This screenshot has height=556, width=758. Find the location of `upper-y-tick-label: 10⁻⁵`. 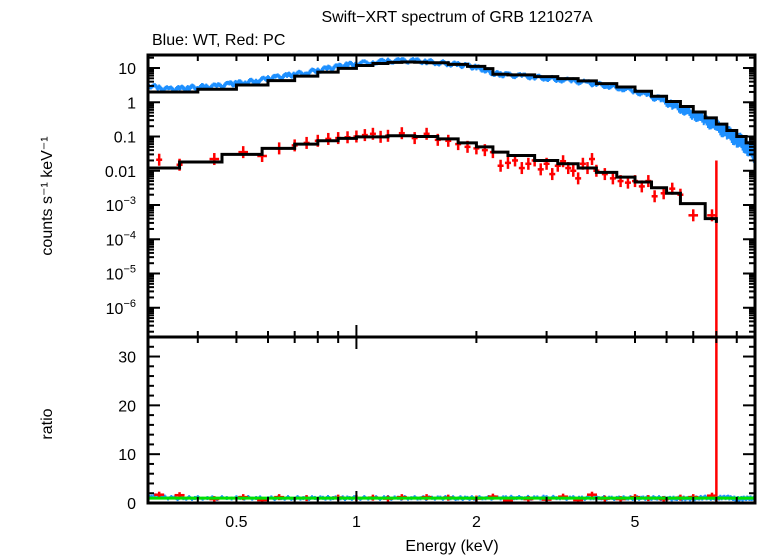

upper-y-tick-label: 10⁻⁵ is located at coordinates (121, 274).